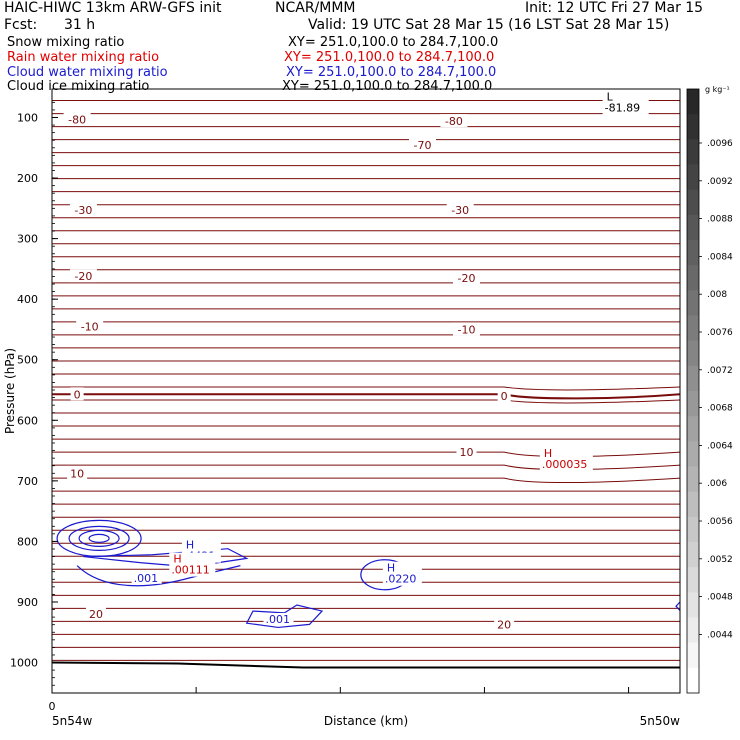  I want to click on cloud-water-contours, so click(368, 574).